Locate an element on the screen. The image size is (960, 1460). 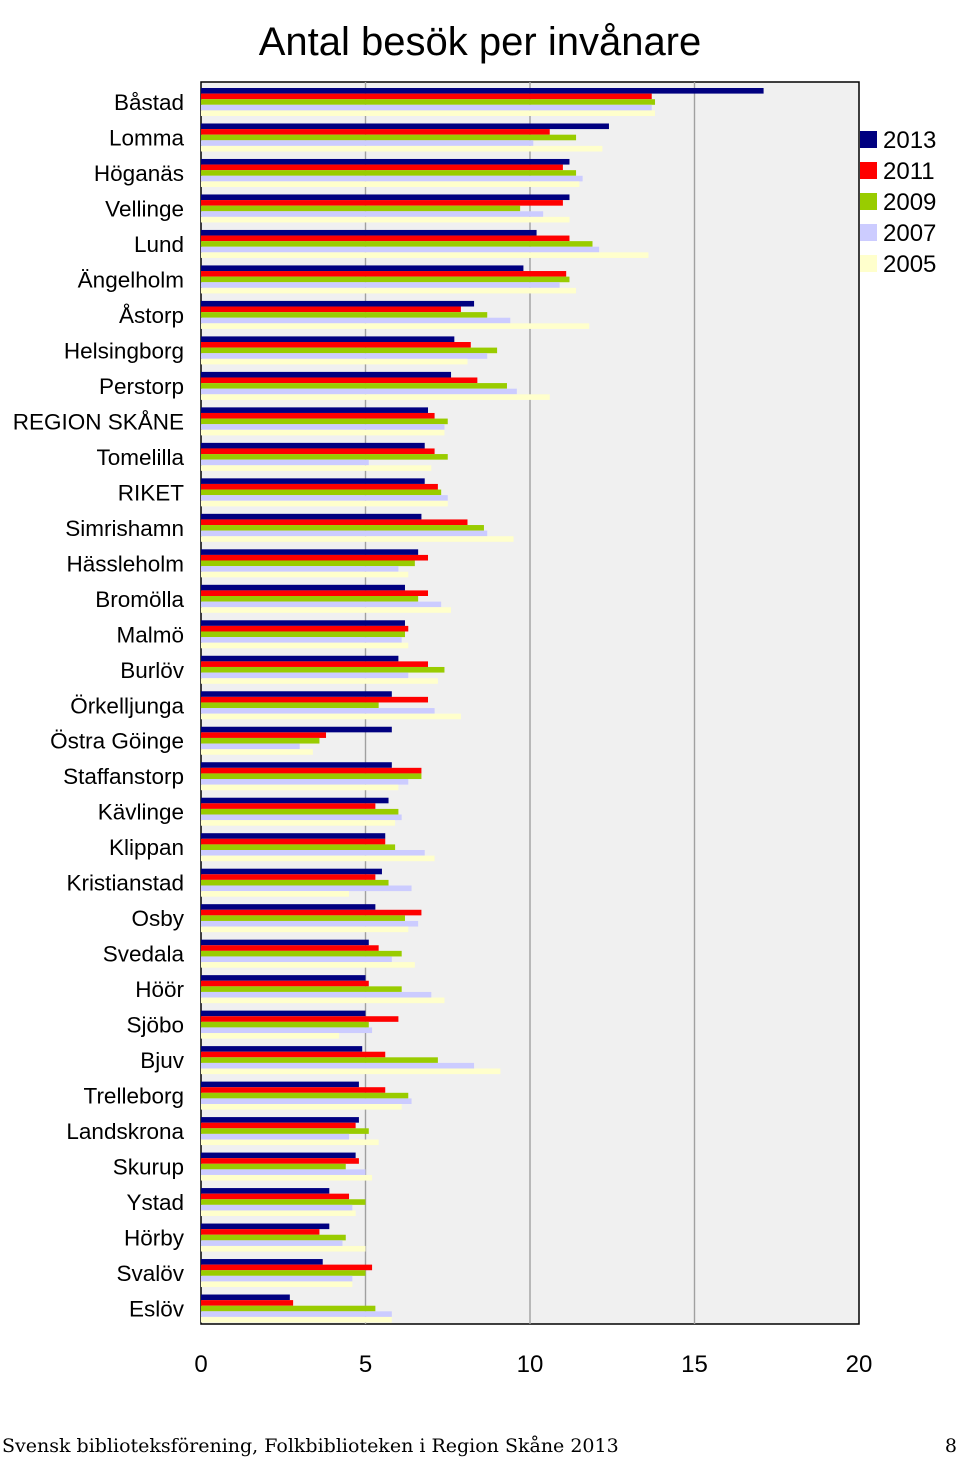
legend-label: 2009 is located at coordinates (909, 202).